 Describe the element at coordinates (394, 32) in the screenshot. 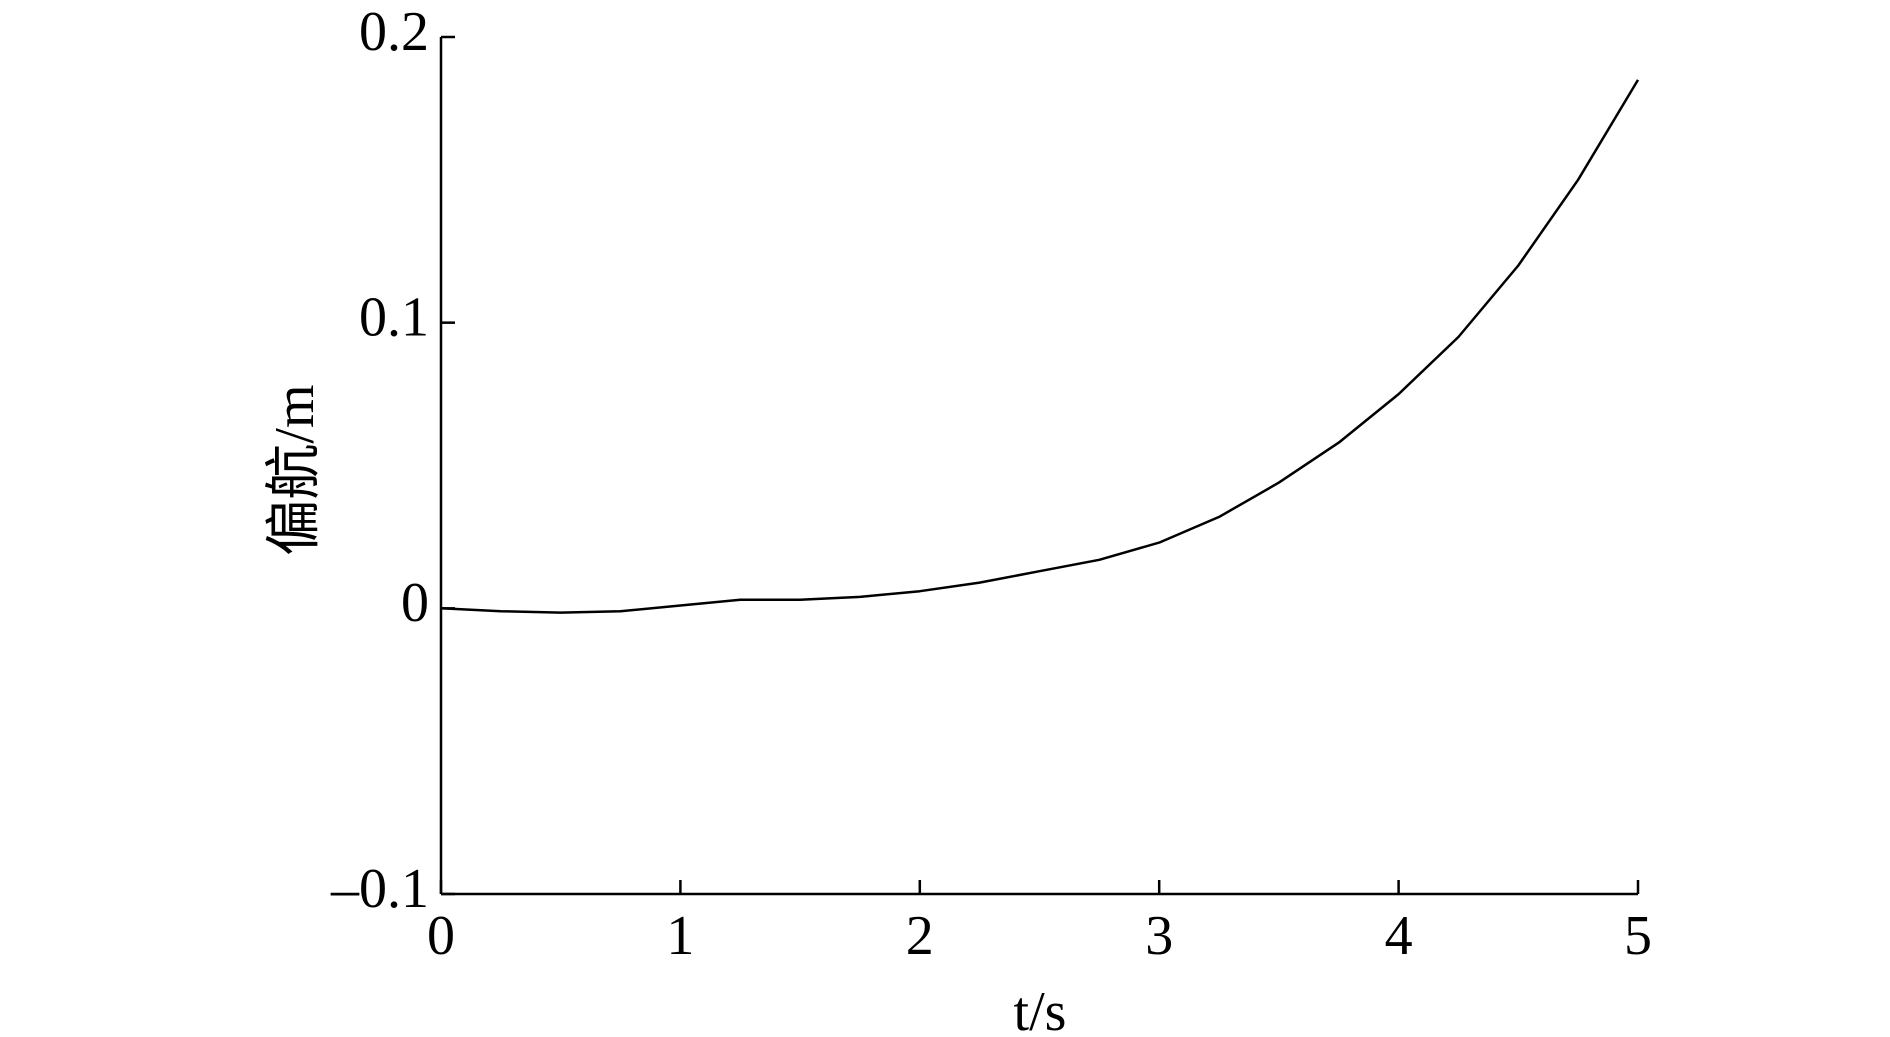

I see `y-tick-label: 0.2` at that location.